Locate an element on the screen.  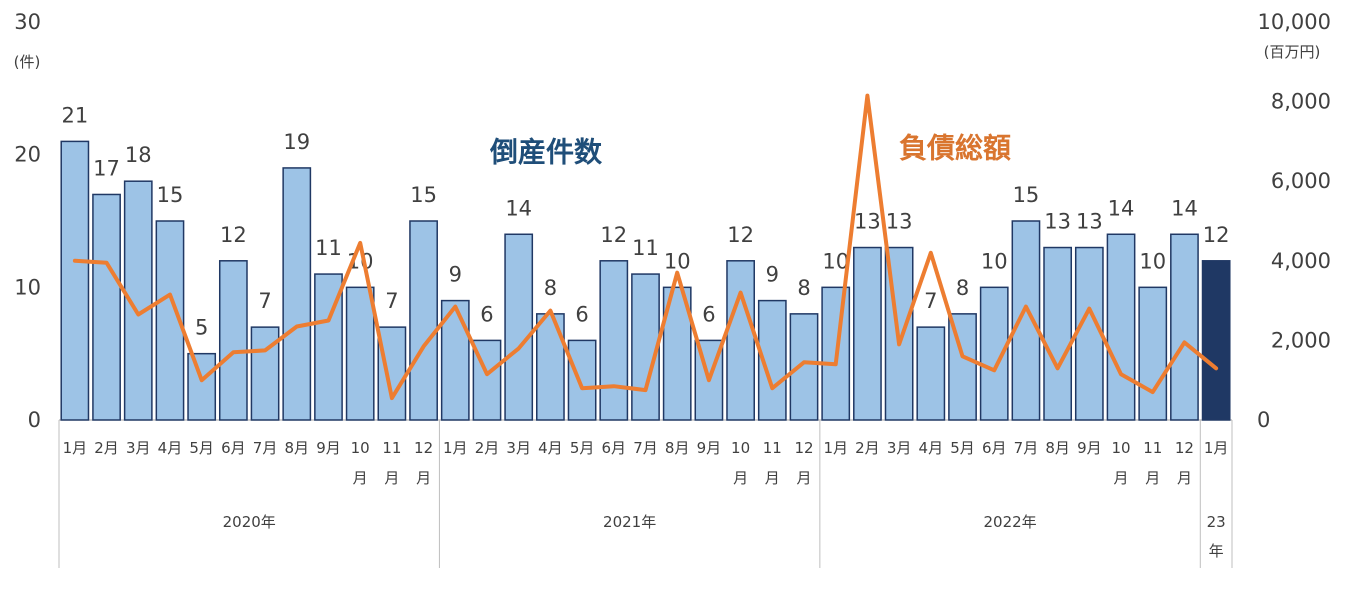
bar-data-label: 17 is located at coordinates (106, 168).